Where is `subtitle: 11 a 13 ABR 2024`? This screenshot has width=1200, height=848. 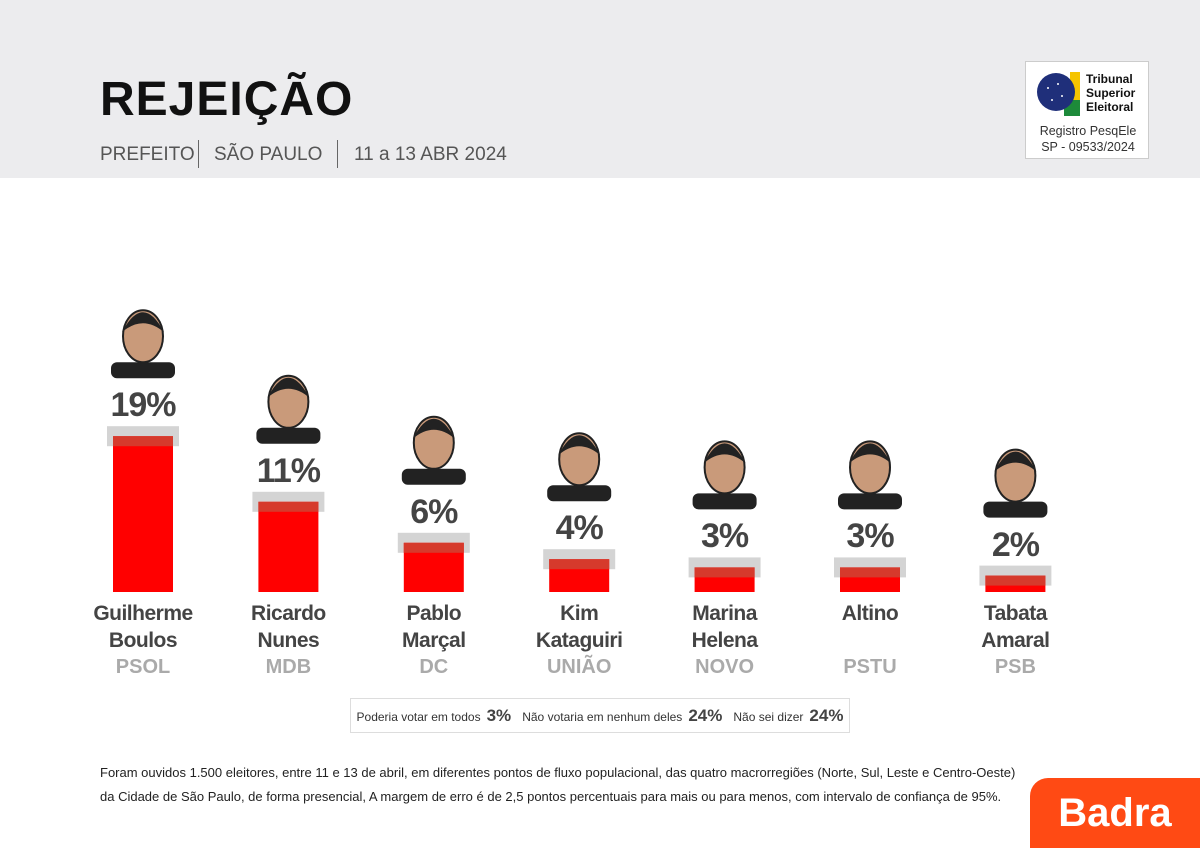
subtitle: 11 a 13 ABR 2024 is located at coordinates (430, 154).